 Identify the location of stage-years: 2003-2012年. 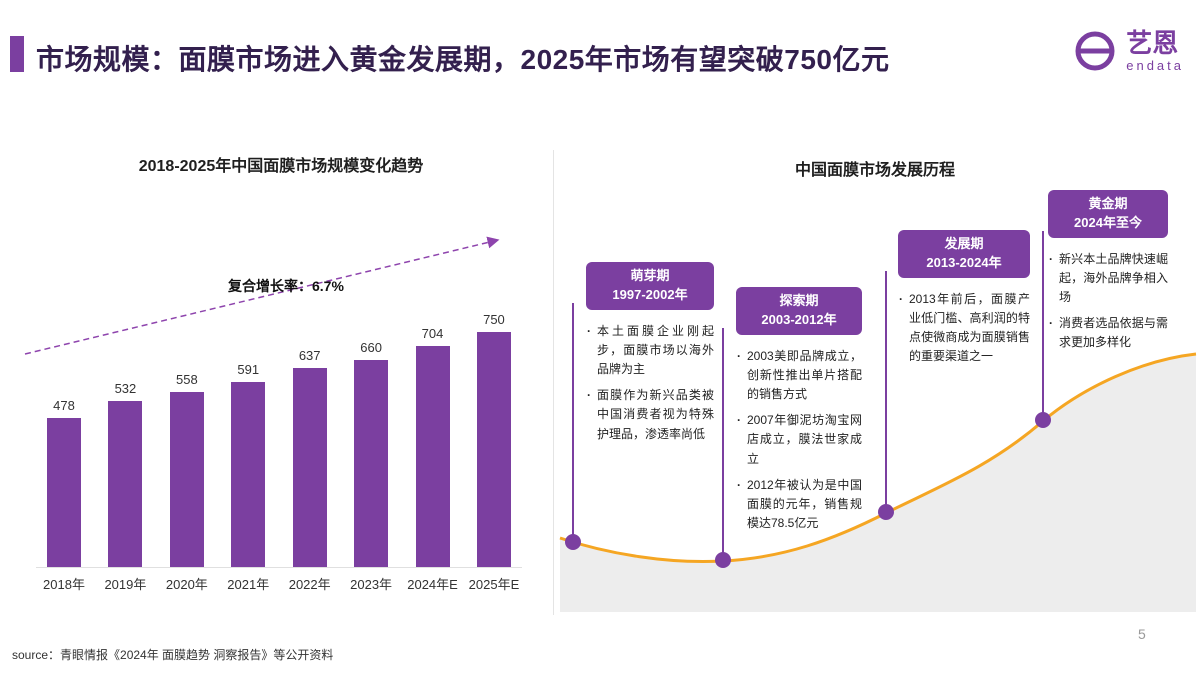
(799, 319).